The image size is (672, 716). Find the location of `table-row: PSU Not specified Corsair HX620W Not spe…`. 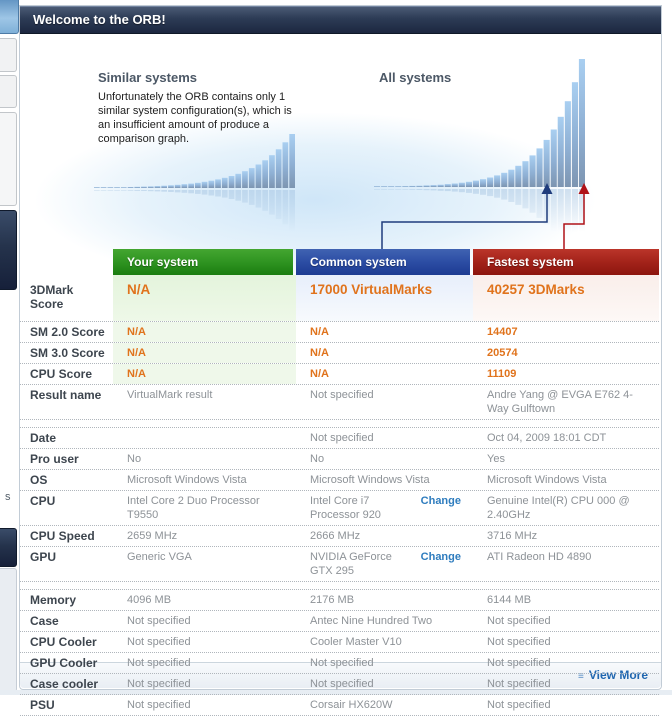

table-row: PSU Not specified Corsair HX620W Not spe… is located at coordinates (339, 705).